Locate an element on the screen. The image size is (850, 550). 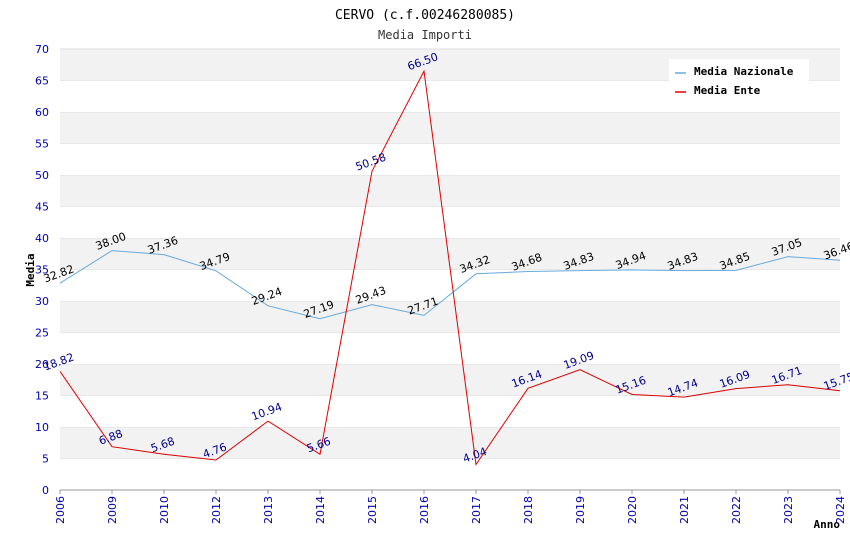
y-tick-label: 10 is located at coordinates (42, 427).